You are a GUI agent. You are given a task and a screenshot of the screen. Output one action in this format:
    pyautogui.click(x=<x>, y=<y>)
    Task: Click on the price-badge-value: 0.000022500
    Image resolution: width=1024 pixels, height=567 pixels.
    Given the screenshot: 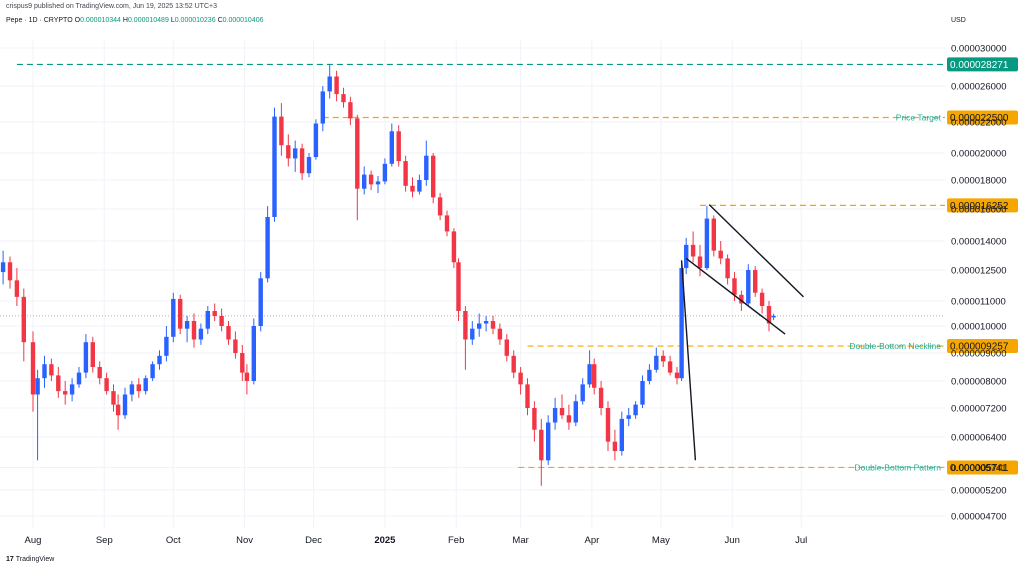 What is the action you would take?
    pyautogui.click(x=979, y=118)
    